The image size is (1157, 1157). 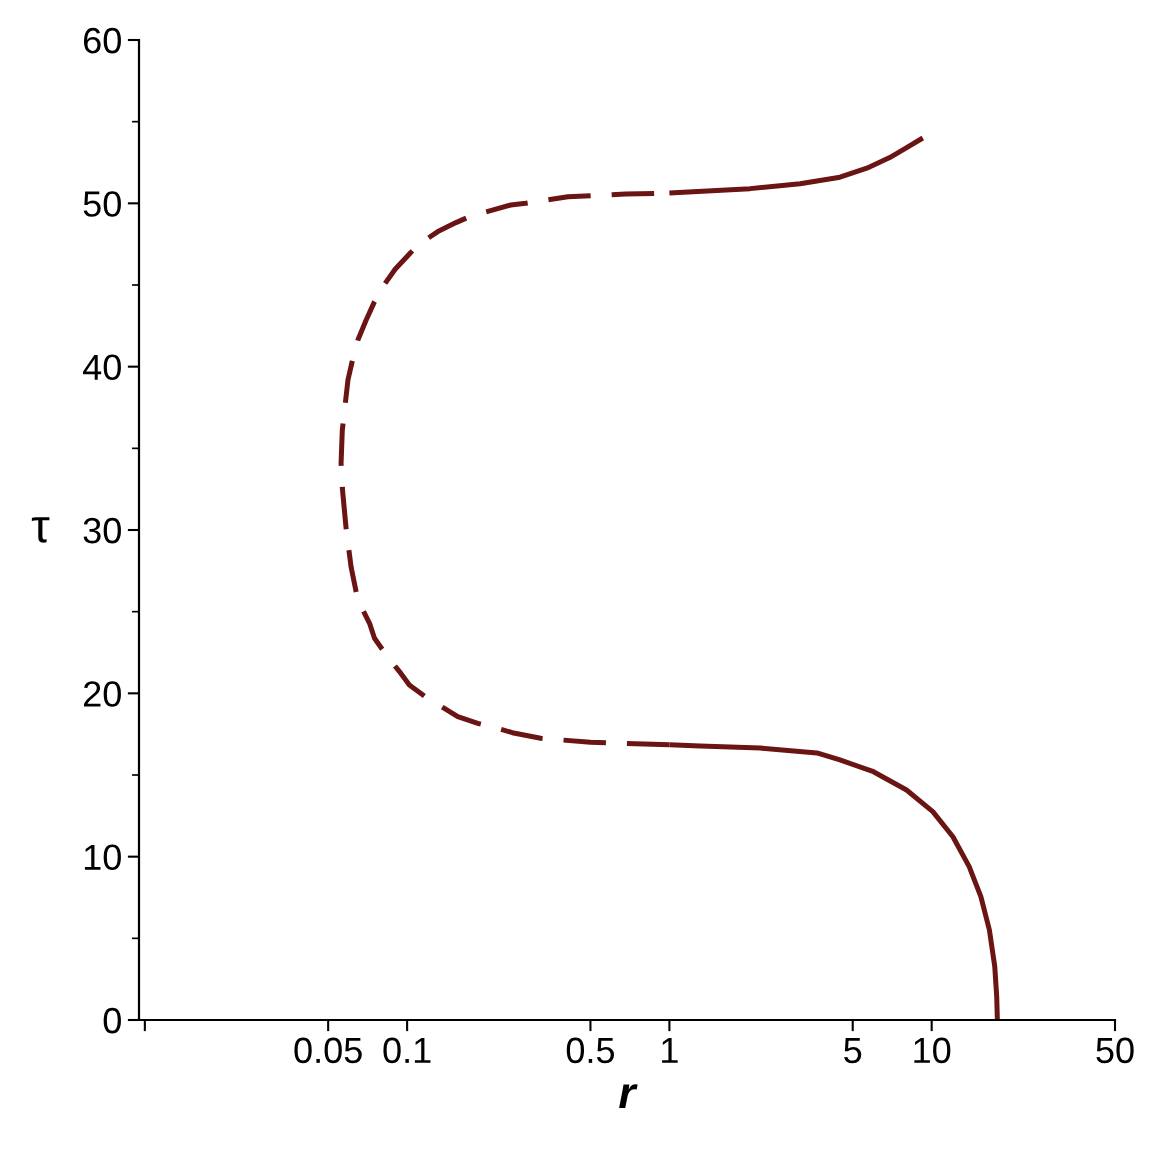 What do you see at coordinates (102, 204) in the screenshot?
I see `y-tick-label: 50` at bounding box center [102, 204].